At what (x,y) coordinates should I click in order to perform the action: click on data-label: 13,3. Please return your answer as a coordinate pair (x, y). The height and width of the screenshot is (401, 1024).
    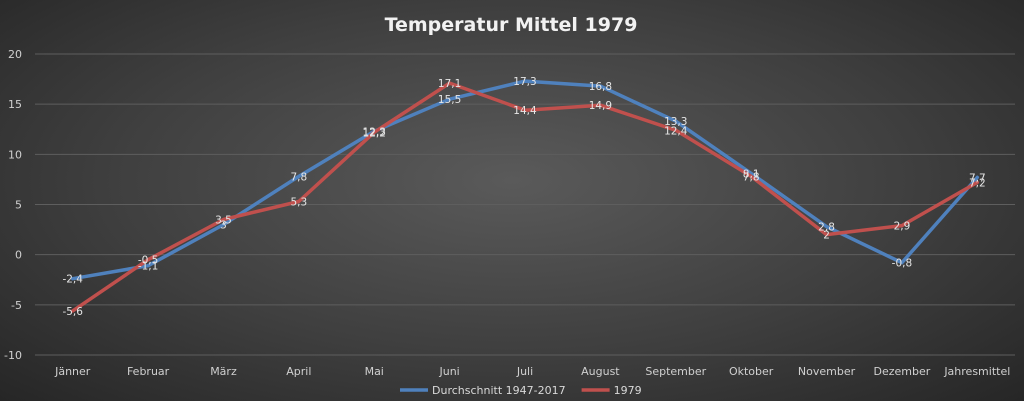
    Looking at the image, I should click on (675, 122).